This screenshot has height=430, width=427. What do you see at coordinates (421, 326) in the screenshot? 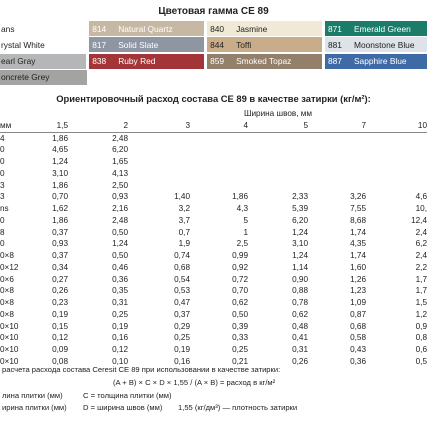
I see `consumption-value-cell: 0,9` at bounding box center [421, 326].